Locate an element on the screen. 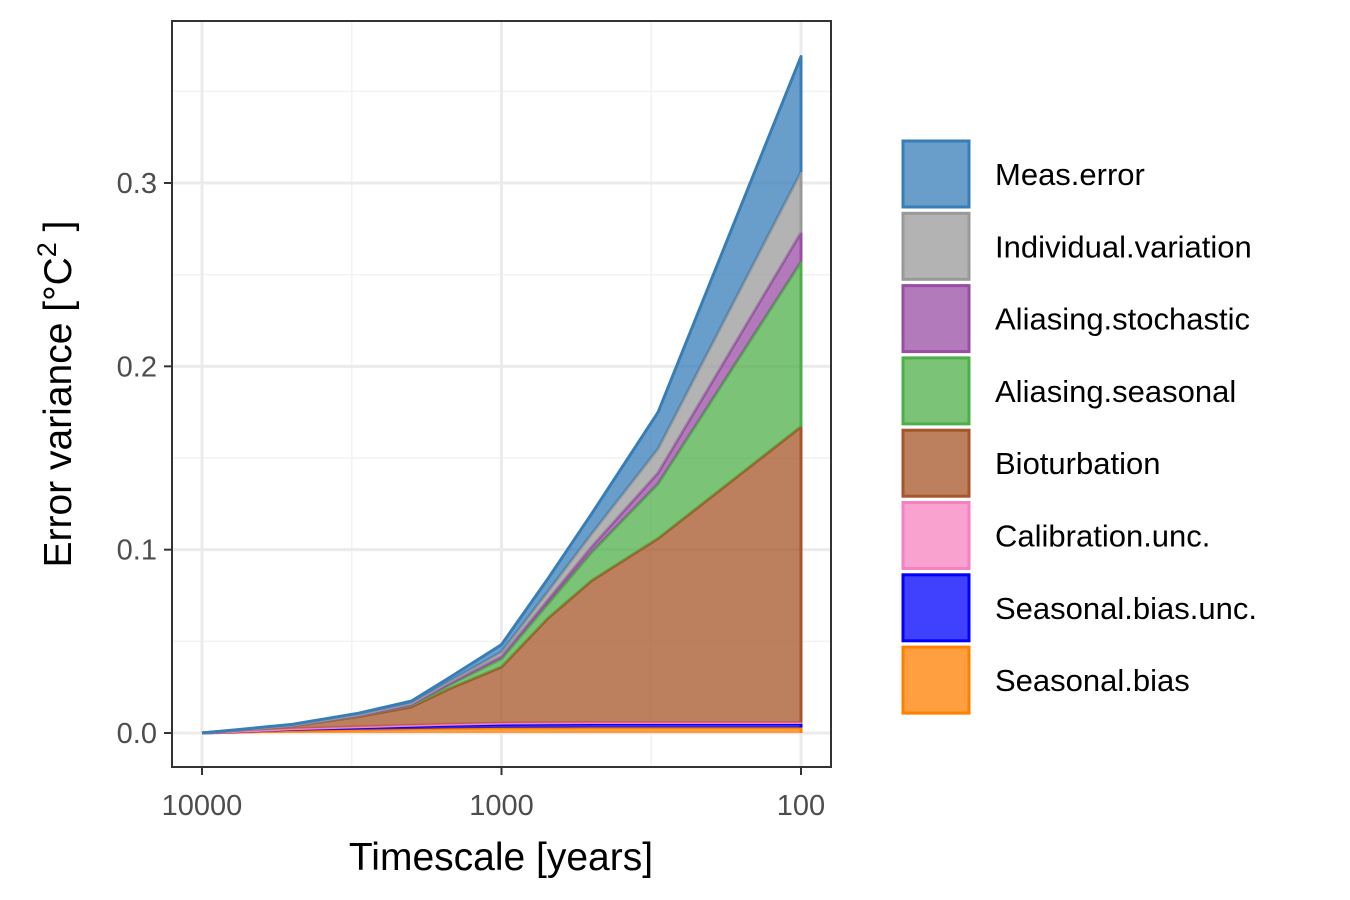 The image size is (1350, 900). legend-key-meas-error is located at coordinates (936, 174).